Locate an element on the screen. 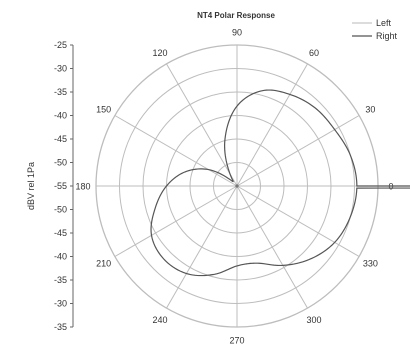  y-axis-label: dBV rel 1Pa is located at coordinates (31, 186).